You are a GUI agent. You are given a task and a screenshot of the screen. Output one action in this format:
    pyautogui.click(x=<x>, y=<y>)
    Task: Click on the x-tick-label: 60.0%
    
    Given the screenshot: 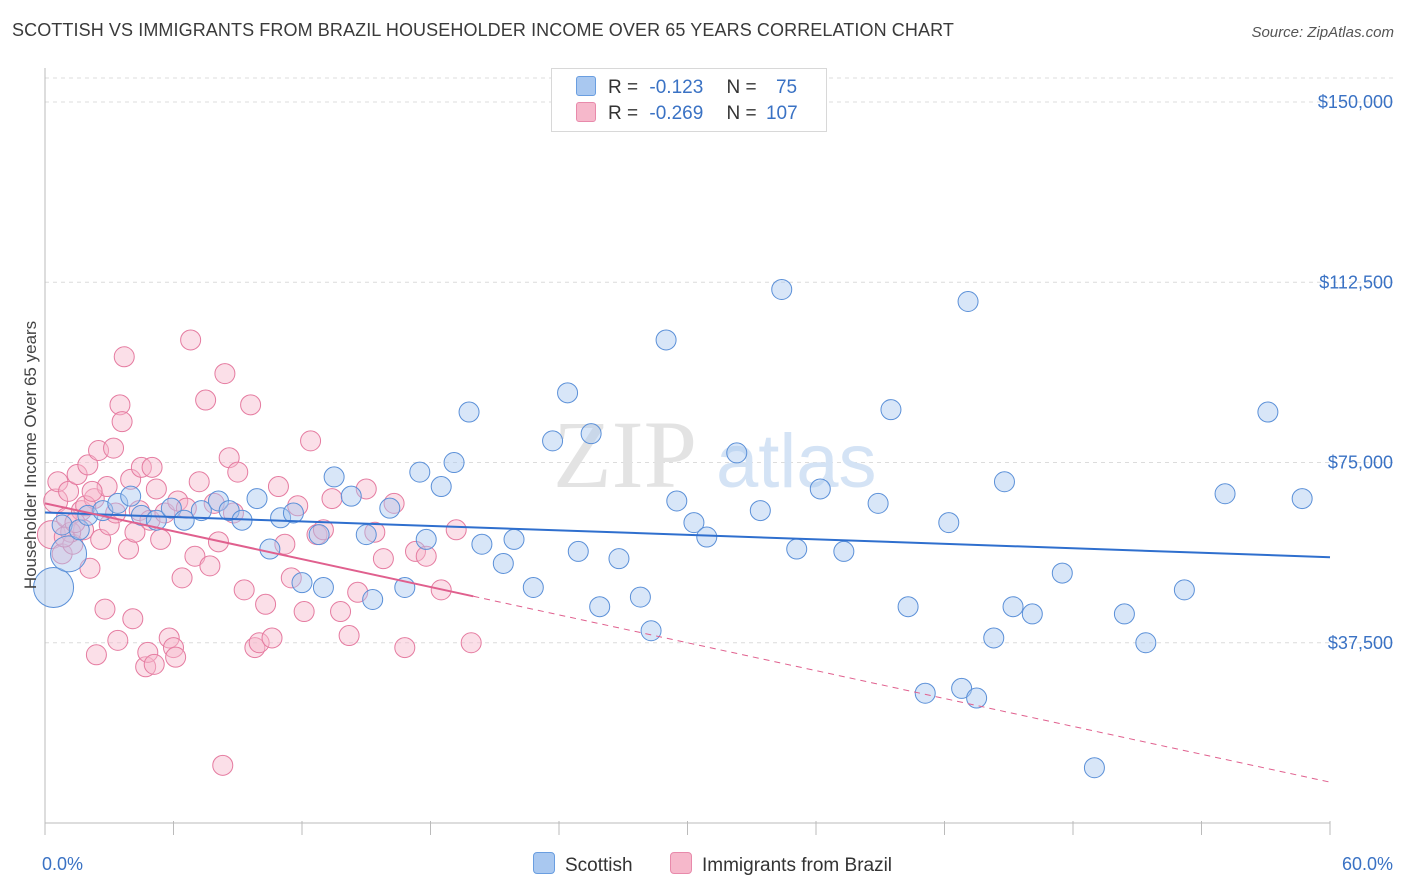 What is the action you would take?
    pyautogui.click(x=1367, y=864)
    